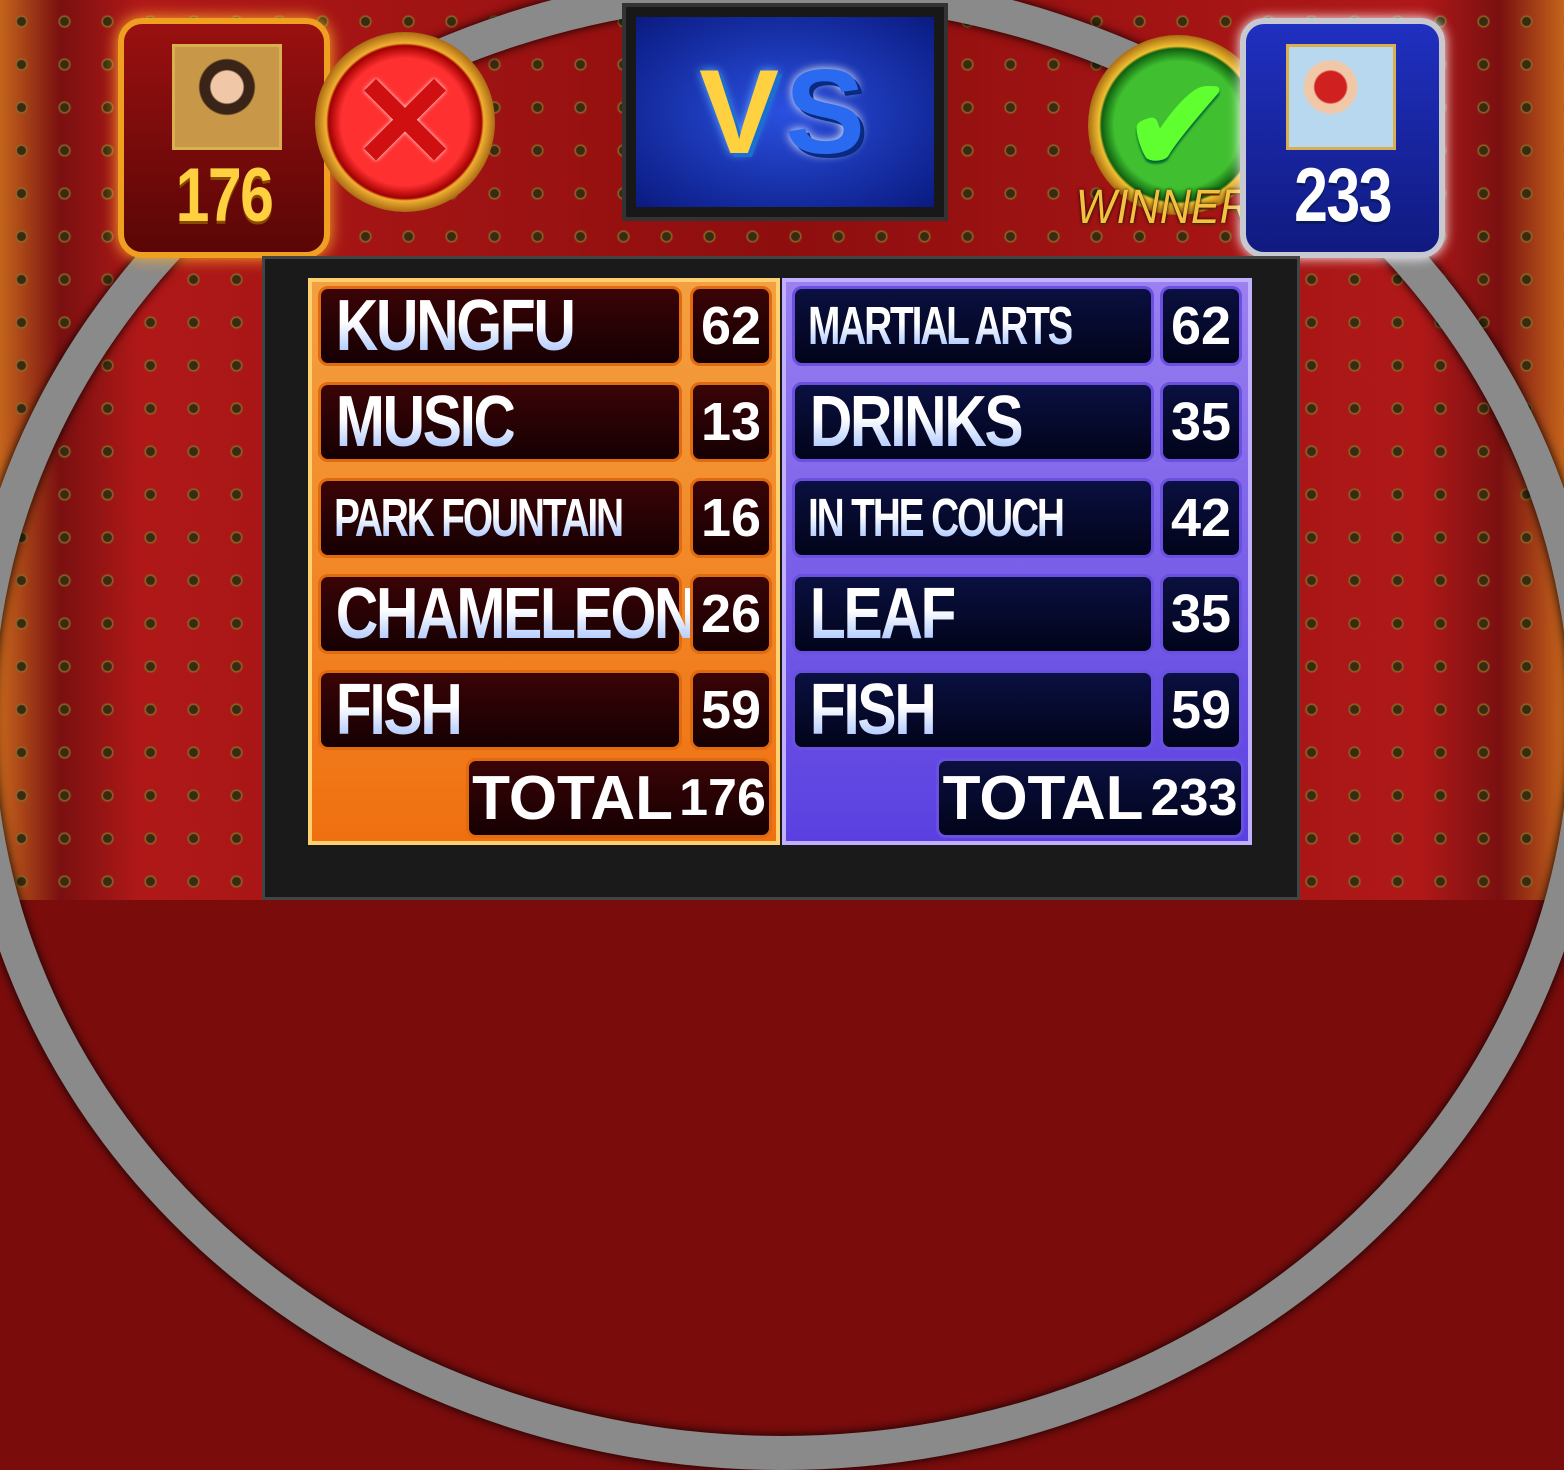 The image size is (1564, 1470). I want to click on total-row: TOTAL 176, so click(619, 798).